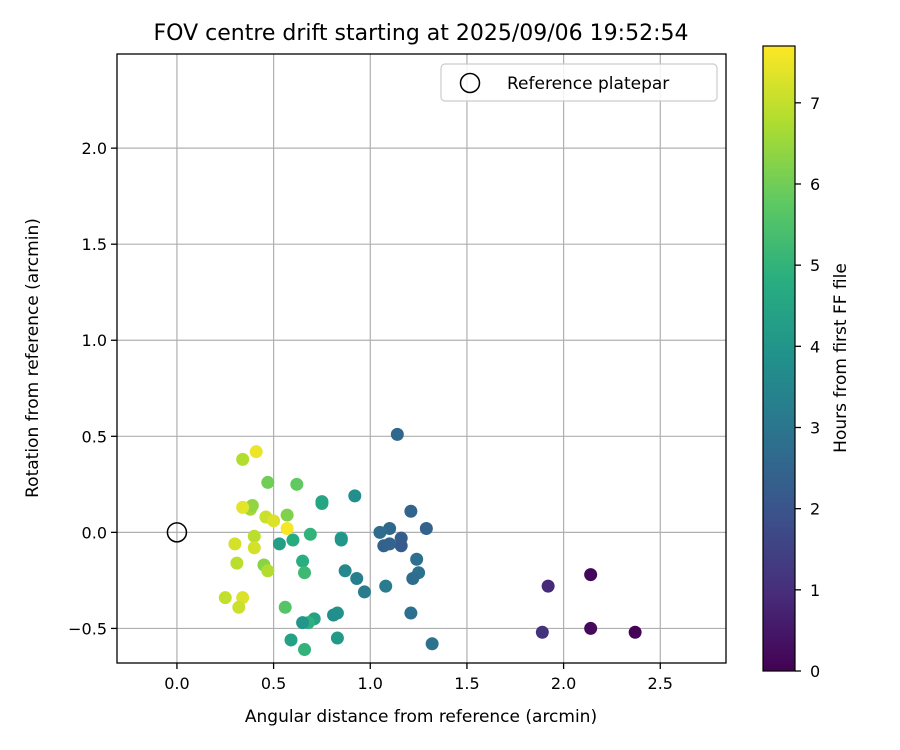 Image resolution: width=900 pixels, height=750 pixels. I want to click on colorbar: 0 1 2 3 4 5 6 7 Hours from first FF file, so click(806, 363).